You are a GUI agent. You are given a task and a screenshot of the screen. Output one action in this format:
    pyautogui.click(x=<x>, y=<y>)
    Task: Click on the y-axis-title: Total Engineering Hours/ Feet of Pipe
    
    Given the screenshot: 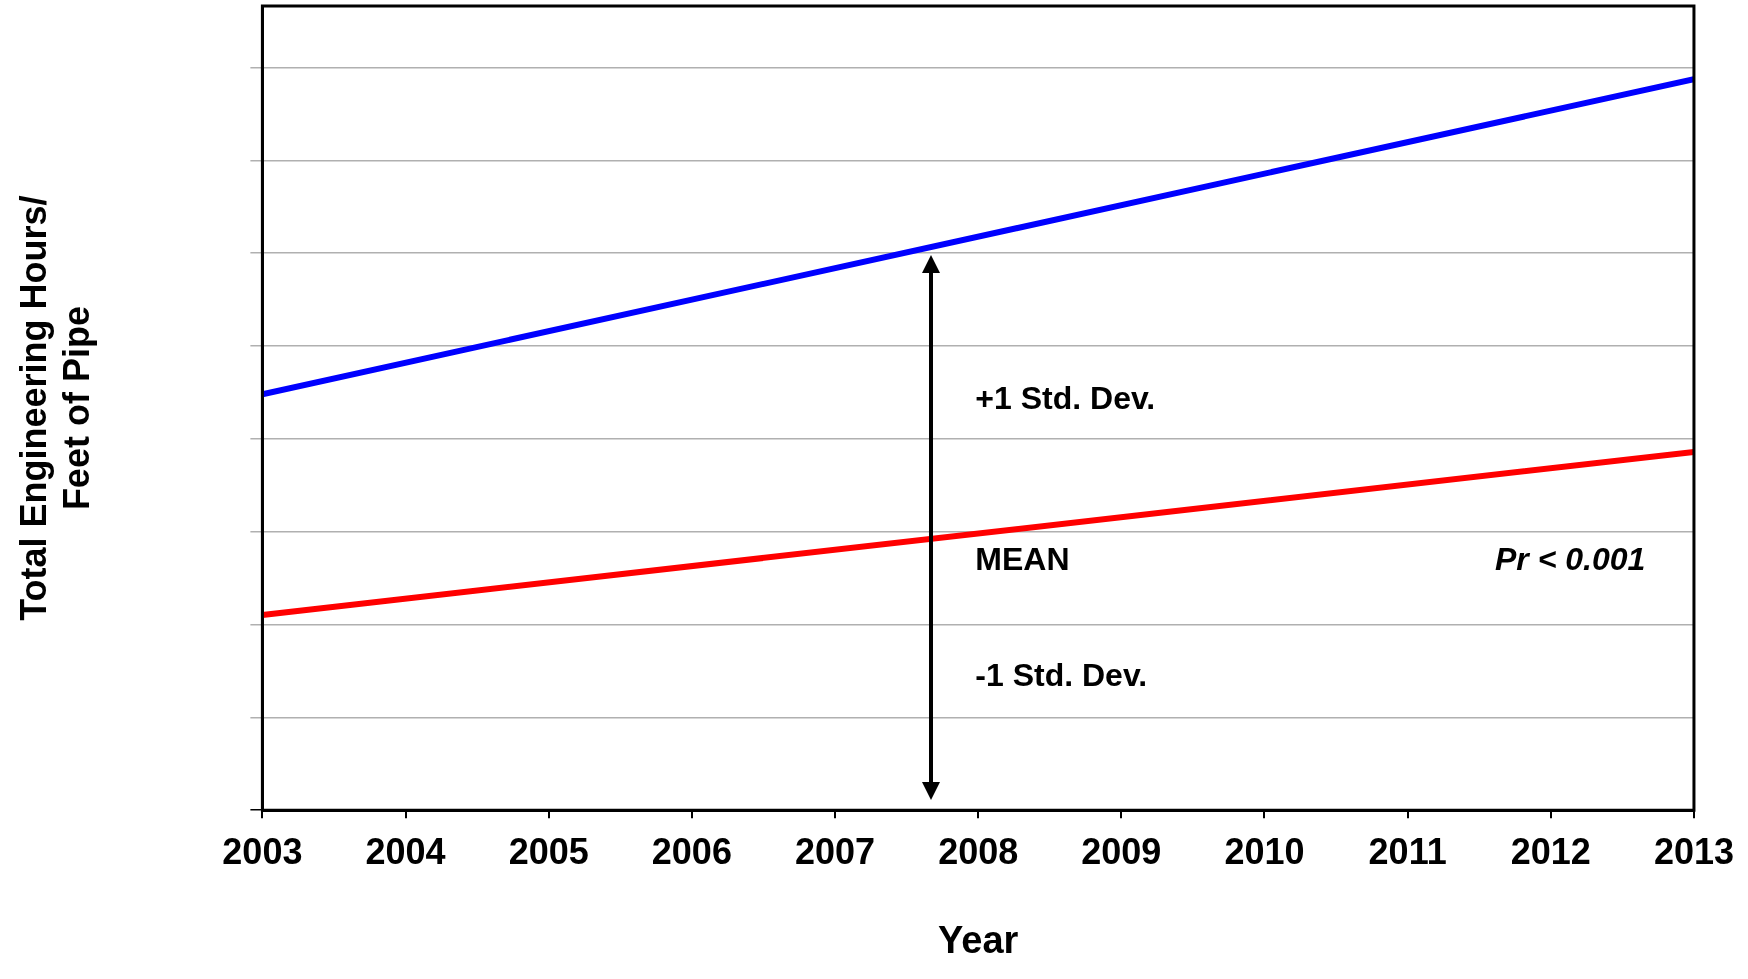 What is the action you would take?
    pyautogui.click(x=54, y=408)
    